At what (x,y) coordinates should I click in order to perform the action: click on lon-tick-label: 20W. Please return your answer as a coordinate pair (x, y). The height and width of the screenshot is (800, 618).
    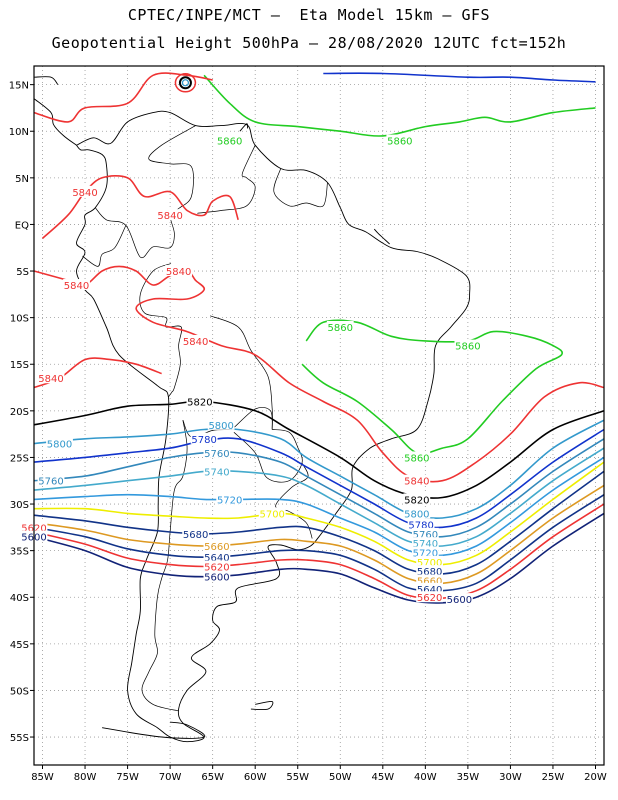
    Looking at the image, I should click on (595, 777).